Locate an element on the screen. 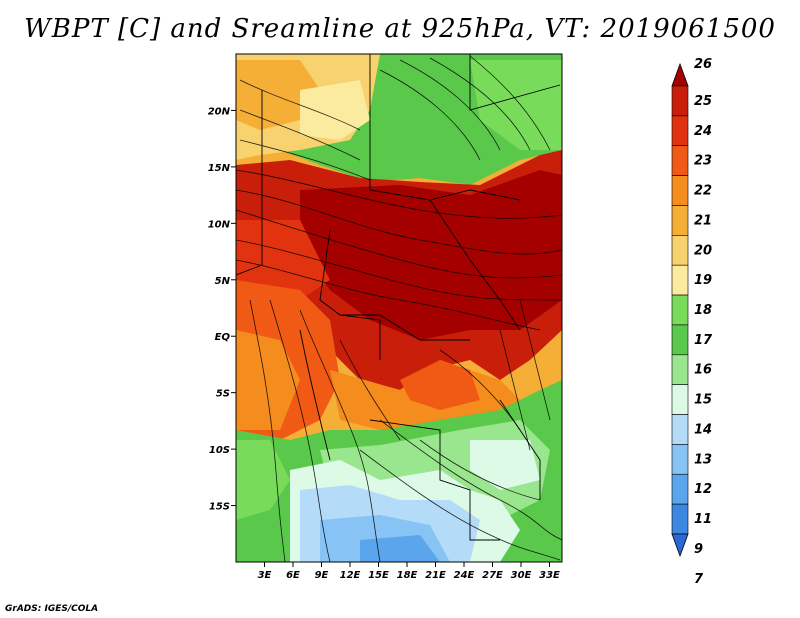 This screenshot has height=618, width=800. latitude-axis: 20N 15N 10N 5N EQ 5S 10S 15S is located at coordinates (222, 309).